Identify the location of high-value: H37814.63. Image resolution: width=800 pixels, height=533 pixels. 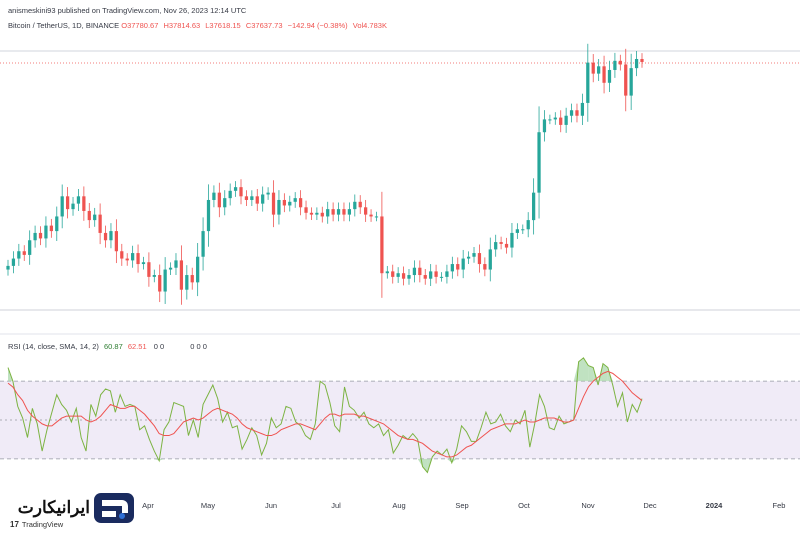
(182, 25).